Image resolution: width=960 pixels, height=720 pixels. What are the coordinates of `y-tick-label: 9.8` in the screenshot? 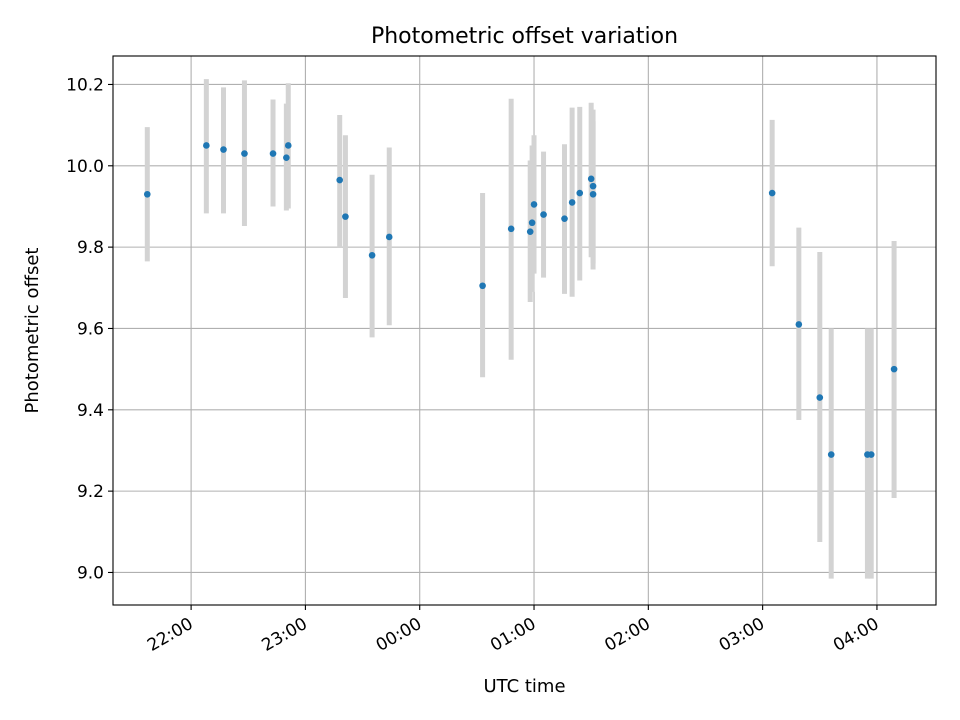 It's located at (90, 248).